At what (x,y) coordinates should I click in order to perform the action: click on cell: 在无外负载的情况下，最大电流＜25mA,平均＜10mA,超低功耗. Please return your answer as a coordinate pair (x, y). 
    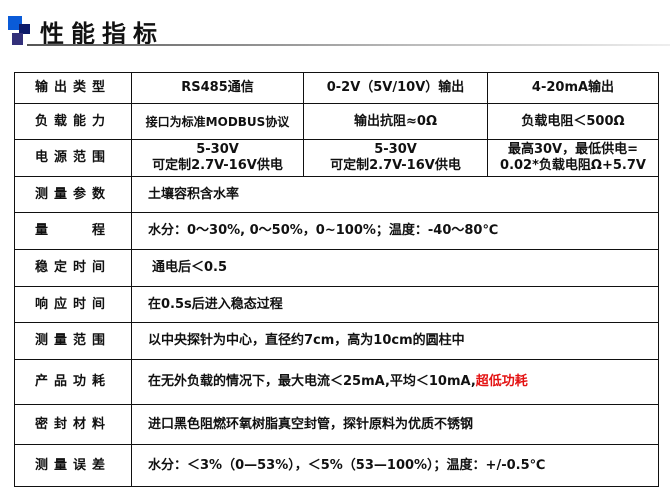
    Looking at the image, I should click on (395, 382).